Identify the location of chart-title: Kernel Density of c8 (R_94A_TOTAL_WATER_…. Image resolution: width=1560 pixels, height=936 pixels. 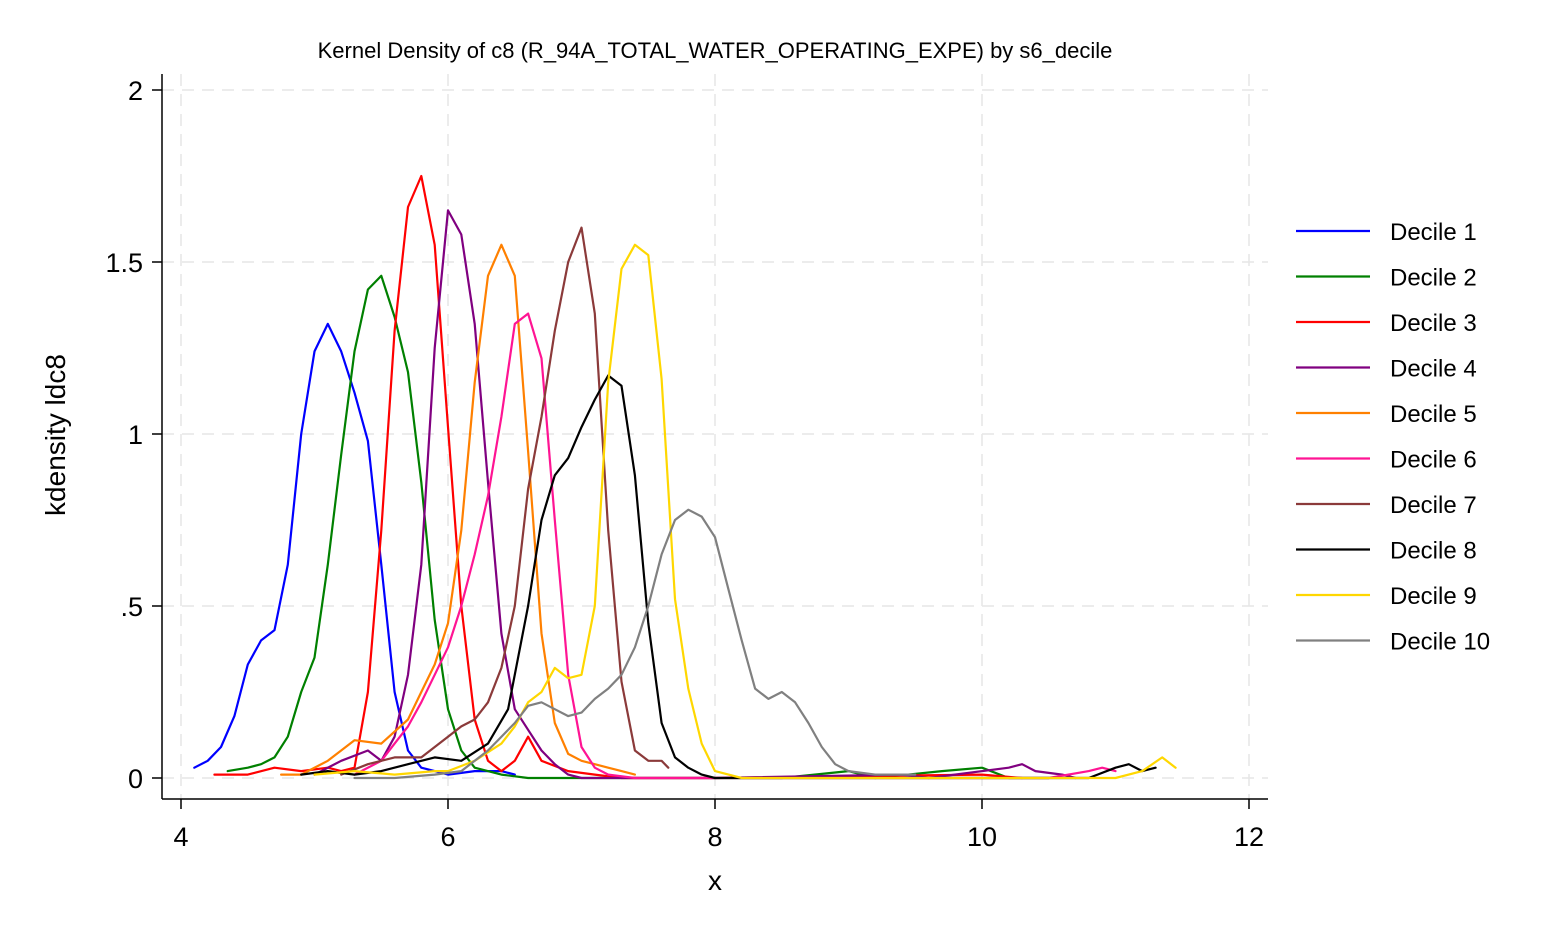
(715, 50).